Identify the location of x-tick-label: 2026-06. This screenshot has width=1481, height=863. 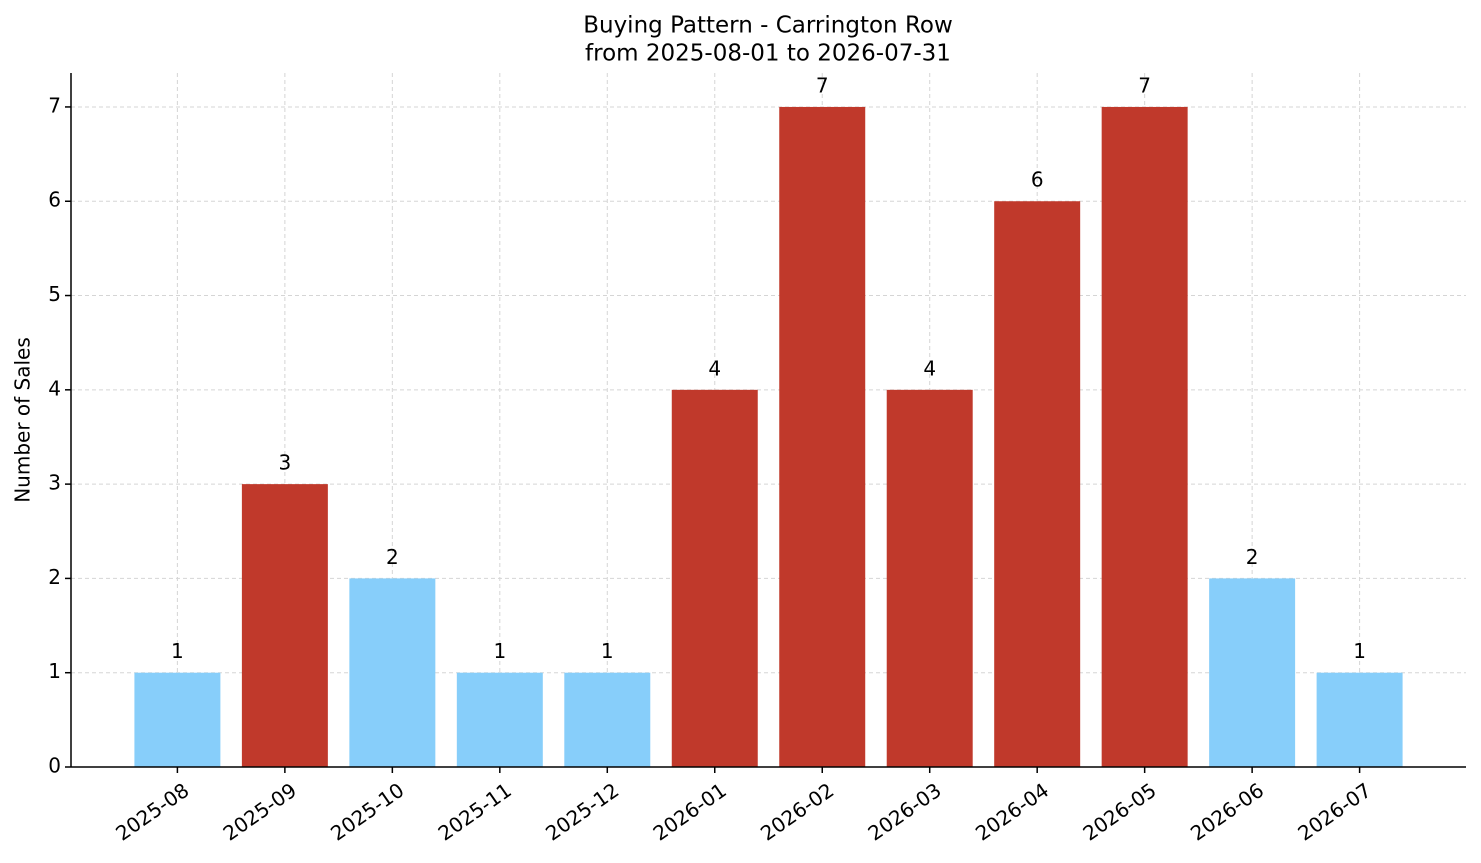
(1227, 812).